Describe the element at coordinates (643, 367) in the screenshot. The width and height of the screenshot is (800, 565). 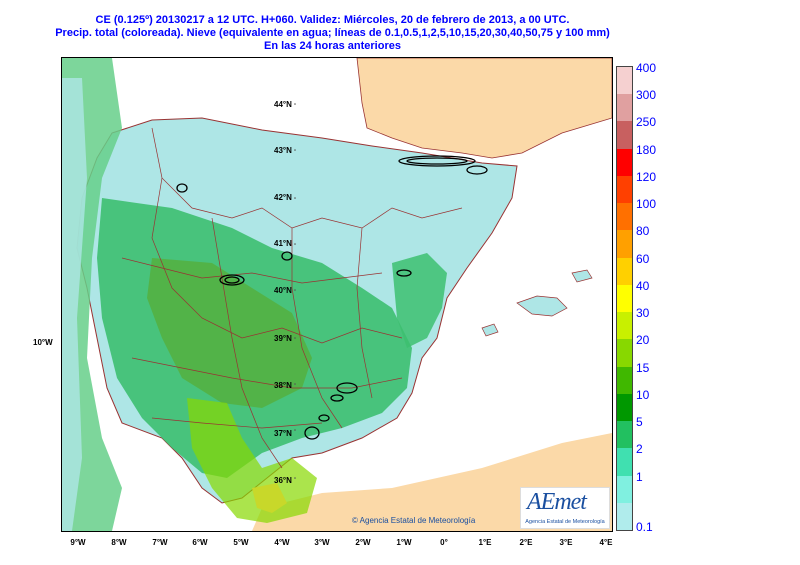
I see `colorbar-label: 15` at that location.